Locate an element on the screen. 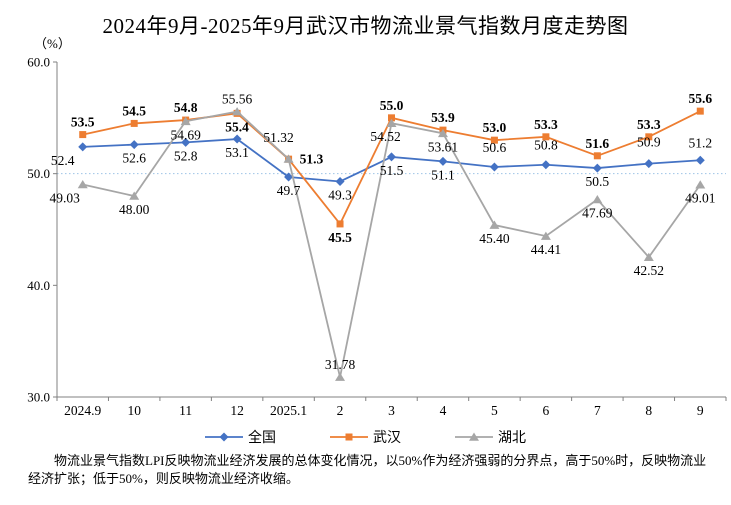 This screenshot has height=505, width=731. chart-legend: 全国 武汉 湖北 is located at coordinates (365, 437).